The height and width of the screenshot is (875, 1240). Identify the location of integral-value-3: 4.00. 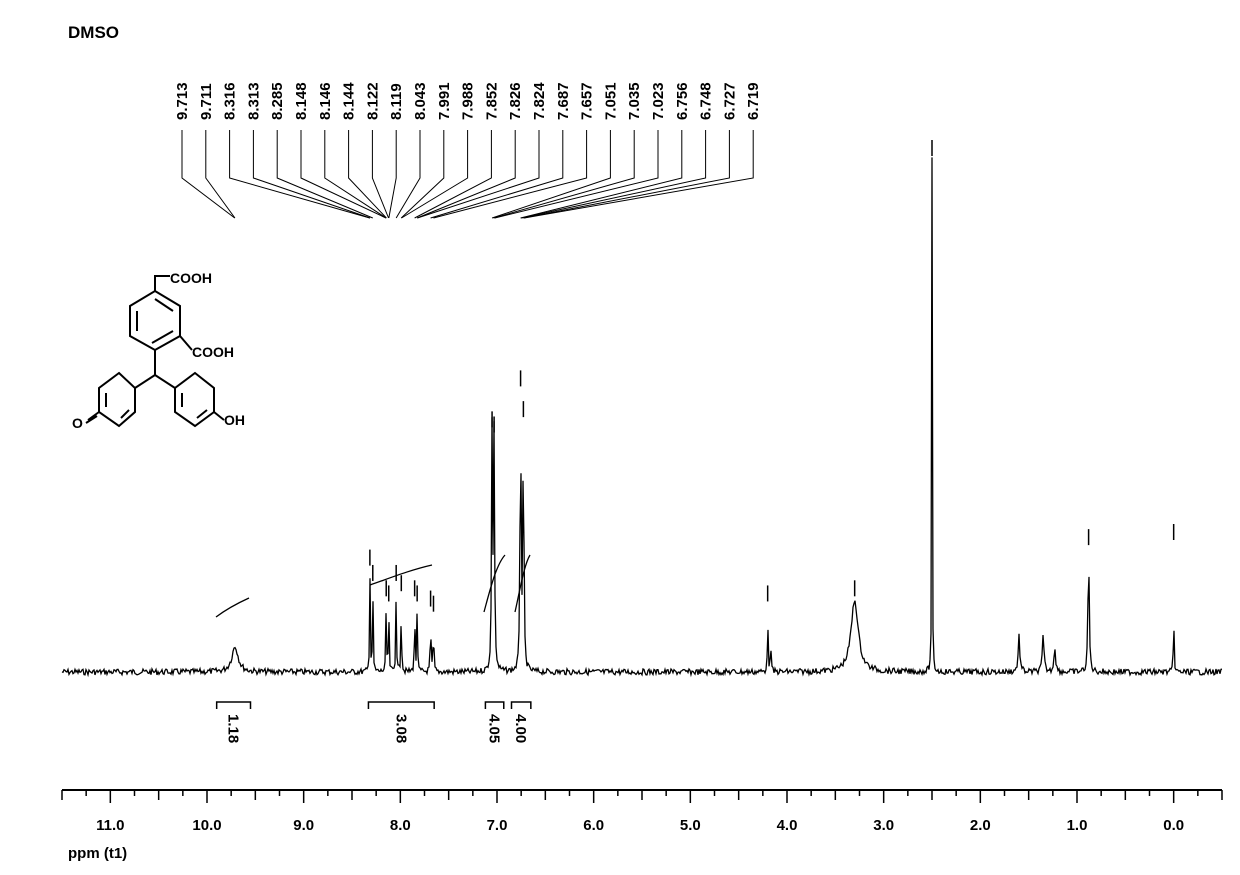
(520, 728).